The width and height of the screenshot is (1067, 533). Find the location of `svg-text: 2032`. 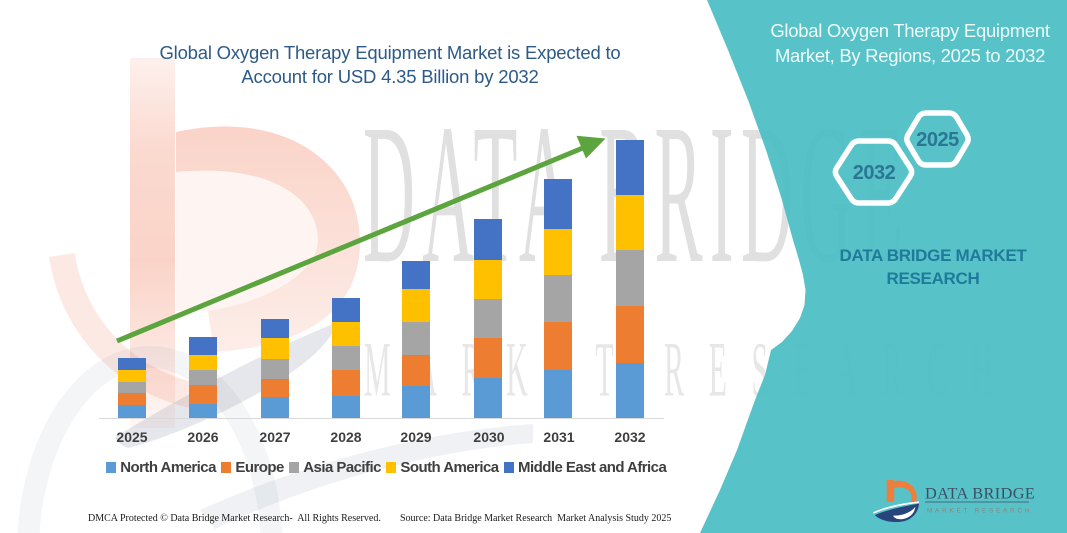

svg-text: 2032 is located at coordinates (874, 173).